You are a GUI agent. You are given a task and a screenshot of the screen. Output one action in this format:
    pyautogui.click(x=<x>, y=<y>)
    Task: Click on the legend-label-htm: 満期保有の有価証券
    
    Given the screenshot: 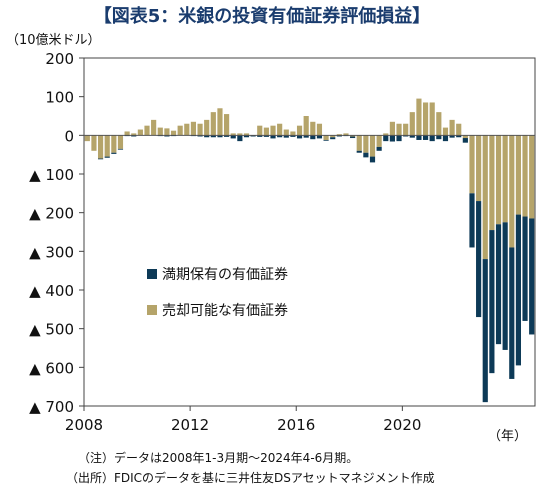 What is the action you would take?
    pyautogui.click(x=225, y=275)
    